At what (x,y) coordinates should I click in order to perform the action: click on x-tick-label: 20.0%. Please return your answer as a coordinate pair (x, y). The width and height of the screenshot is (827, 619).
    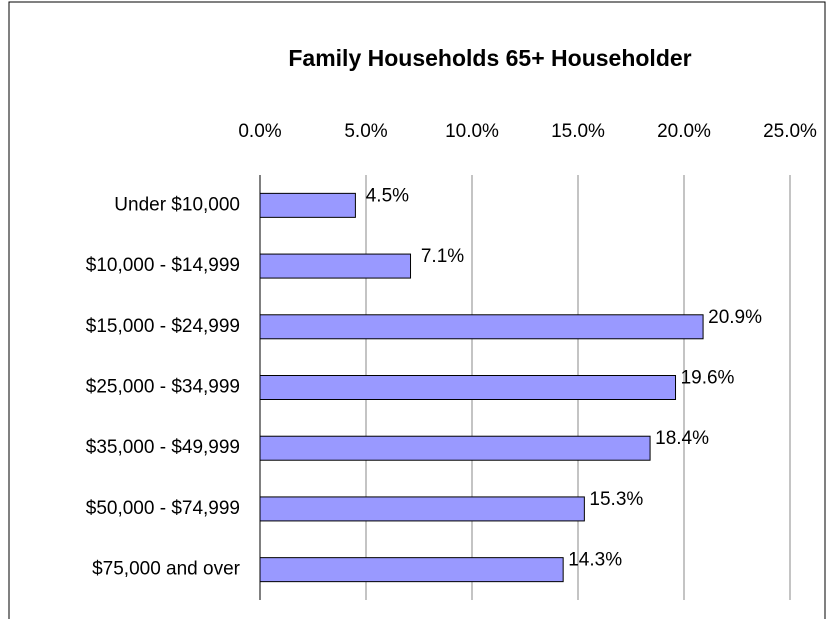
    Looking at the image, I should click on (684, 131).